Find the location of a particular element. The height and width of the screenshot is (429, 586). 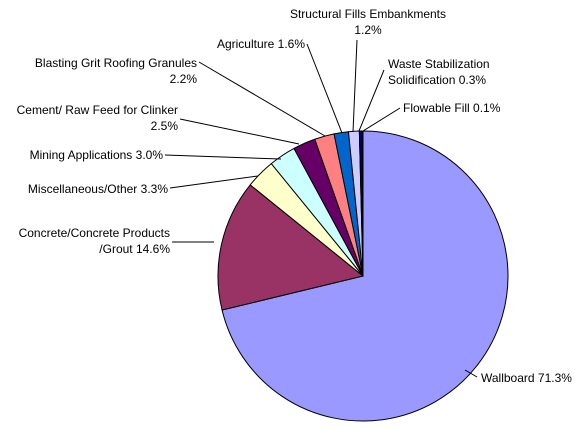

slice-label-mining-applications: Mining Applications 3.0% is located at coordinates (97, 155).